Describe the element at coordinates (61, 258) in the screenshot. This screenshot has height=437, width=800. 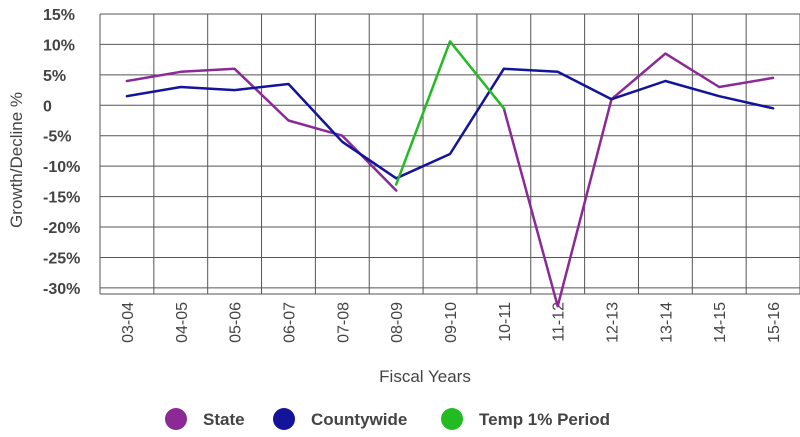
I see `y-tick-label: -25%` at that location.